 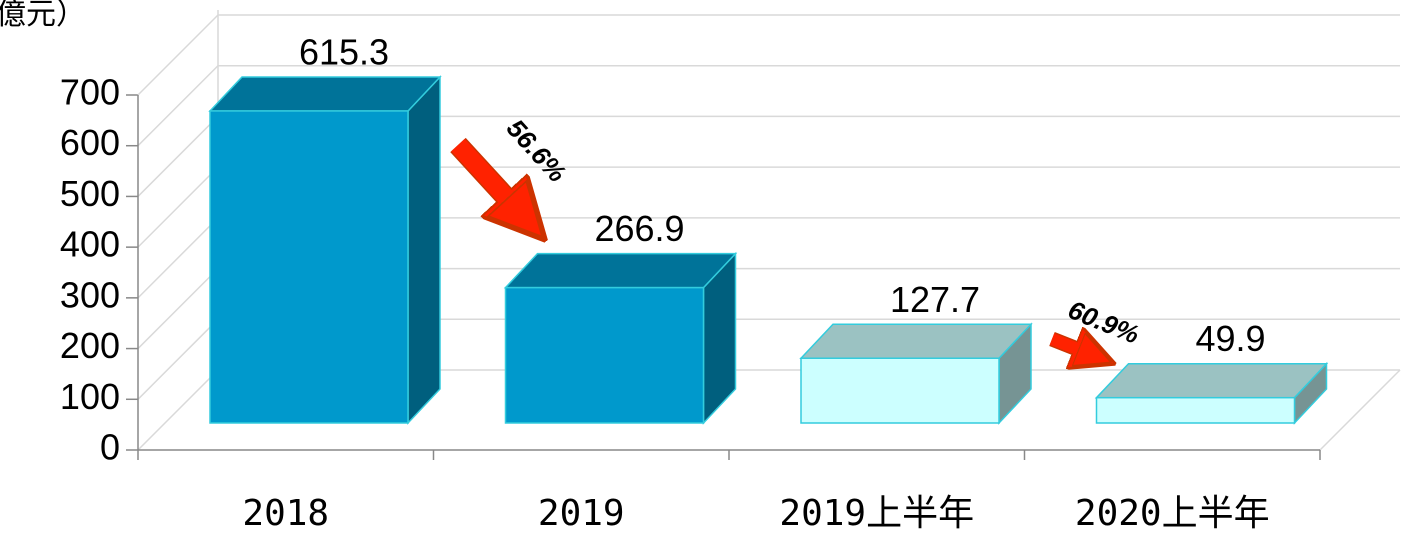 I want to click on x-tick-label: 2018, so click(x=285, y=513).